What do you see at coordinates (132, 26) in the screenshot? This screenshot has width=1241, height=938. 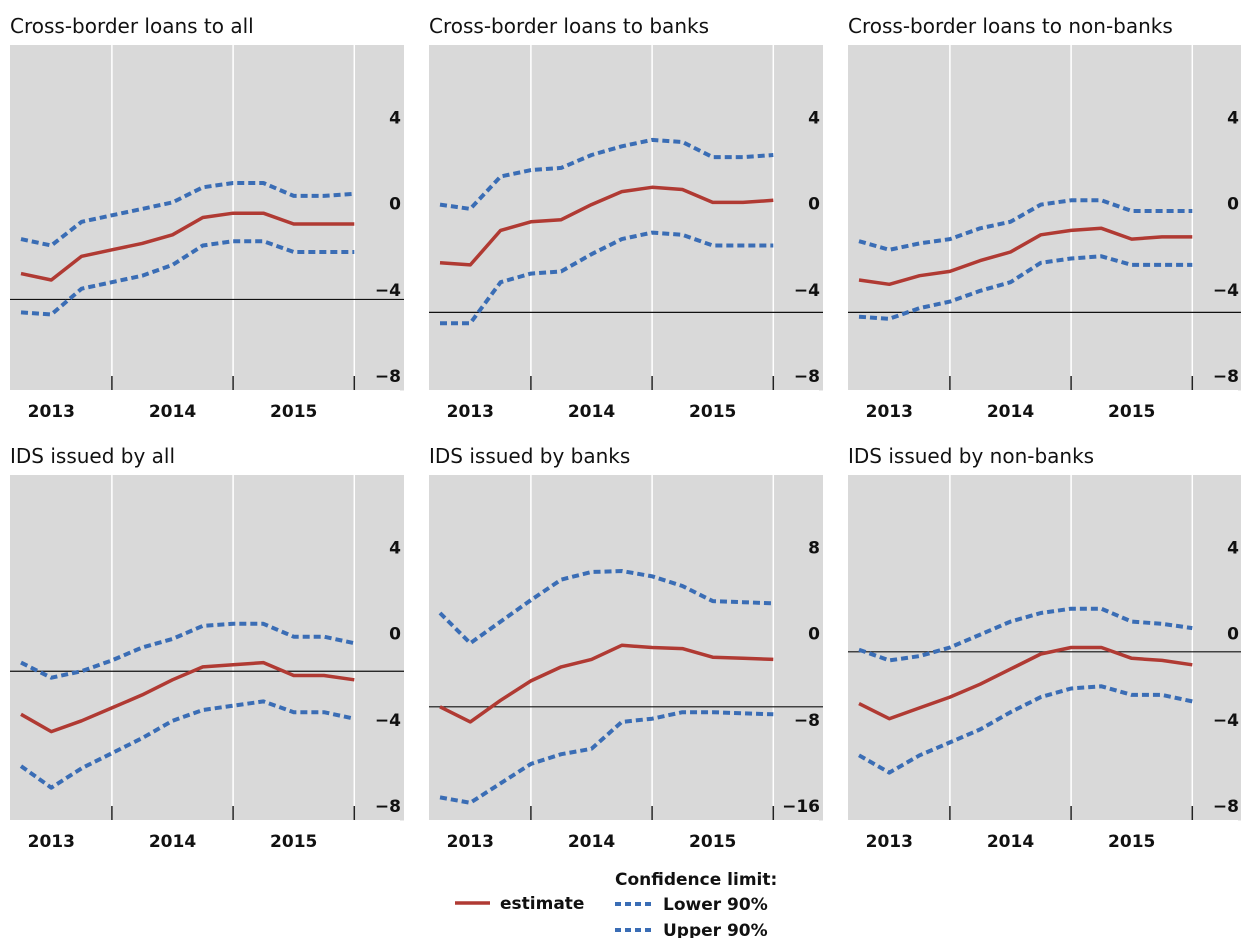 I see `chart-title: Cross-border loans to all` at bounding box center [132, 26].